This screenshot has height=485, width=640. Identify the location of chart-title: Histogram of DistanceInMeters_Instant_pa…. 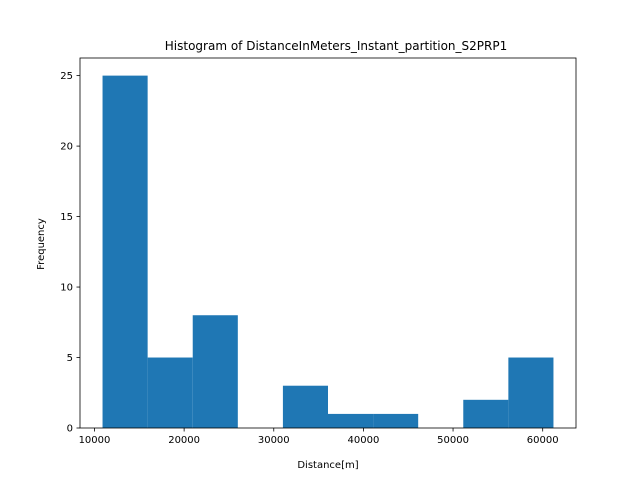
(336, 46).